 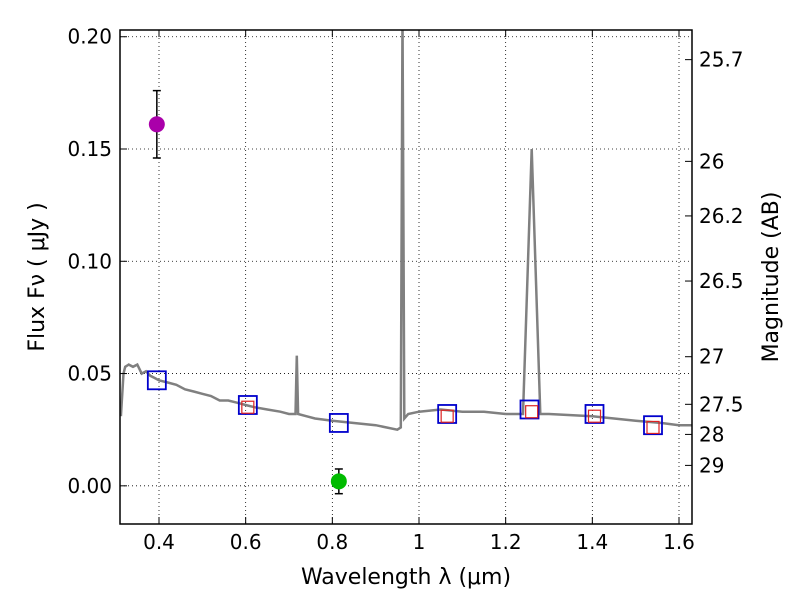 What do you see at coordinates (721, 60) in the screenshot?
I see `right-tick-label: 25.7` at bounding box center [721, 60].